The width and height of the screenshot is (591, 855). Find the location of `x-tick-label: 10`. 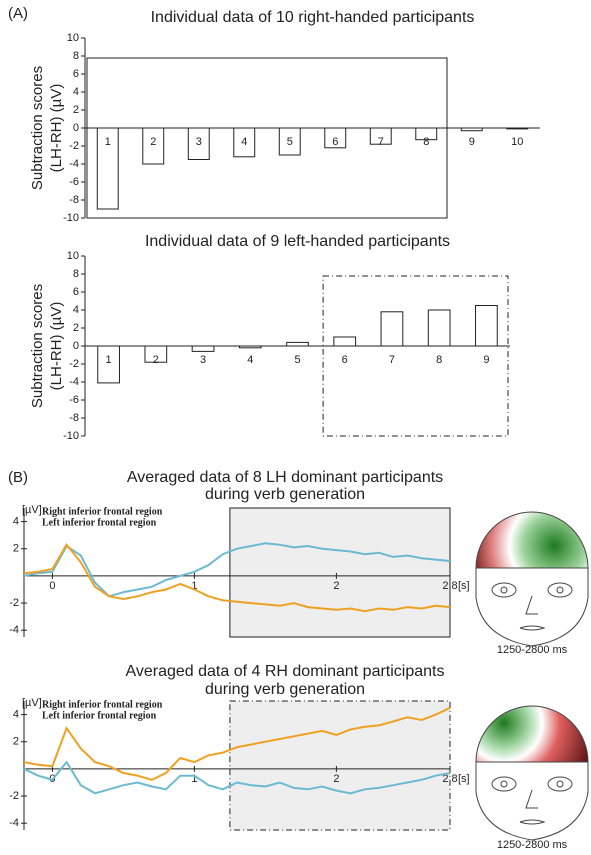

x-tick-label: 10 is located at coordinates (517, 142).